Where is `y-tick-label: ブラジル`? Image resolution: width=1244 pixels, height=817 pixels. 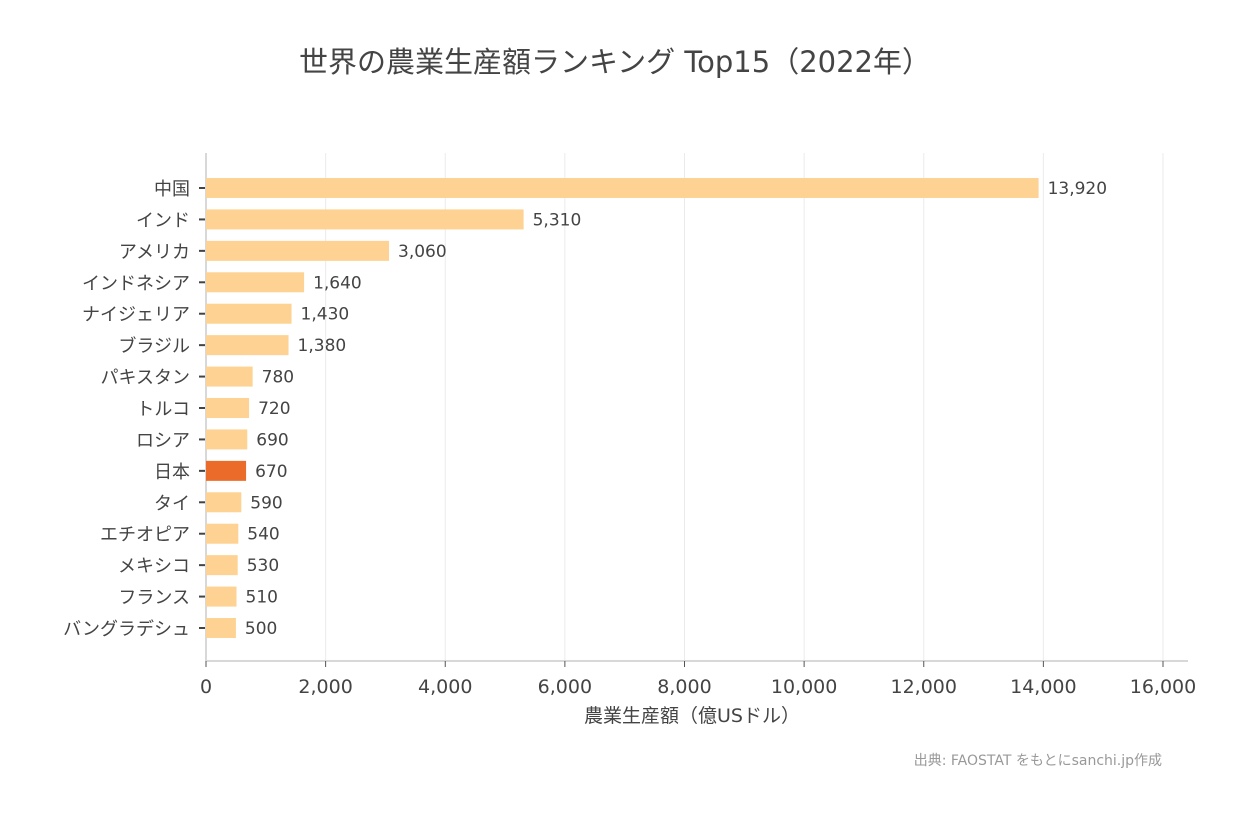
y-tick-label: ブラジル is located at coordinates (154, 346).